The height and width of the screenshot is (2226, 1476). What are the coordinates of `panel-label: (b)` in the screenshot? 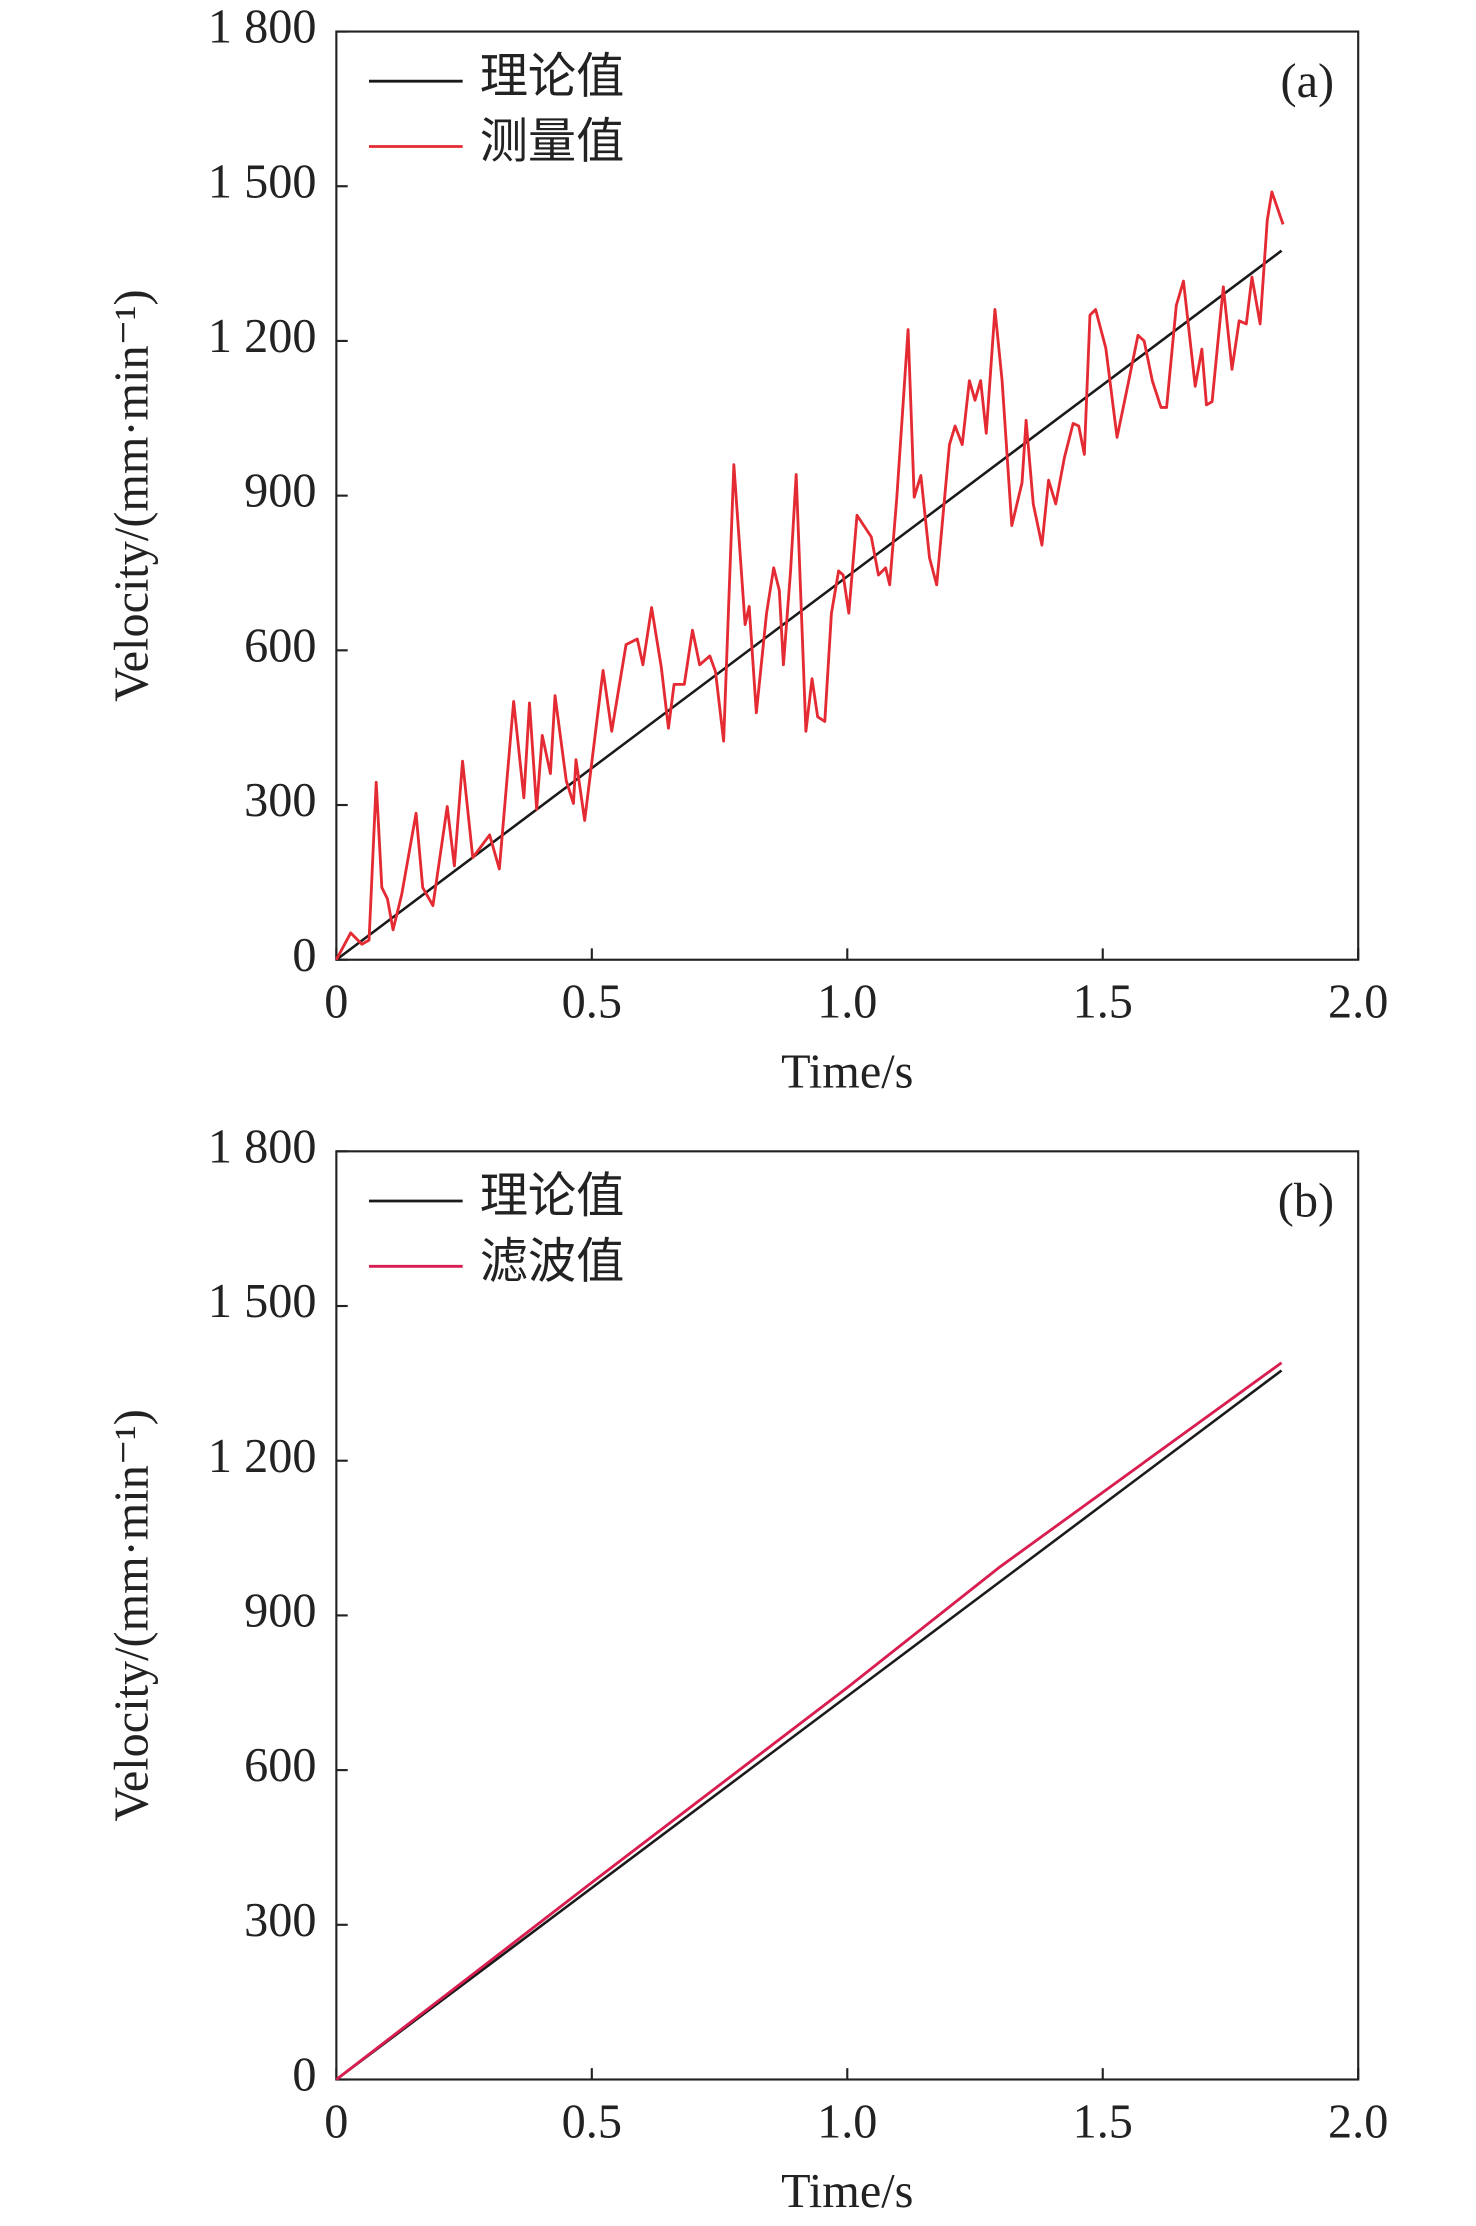 It's located at (1306, 1201).